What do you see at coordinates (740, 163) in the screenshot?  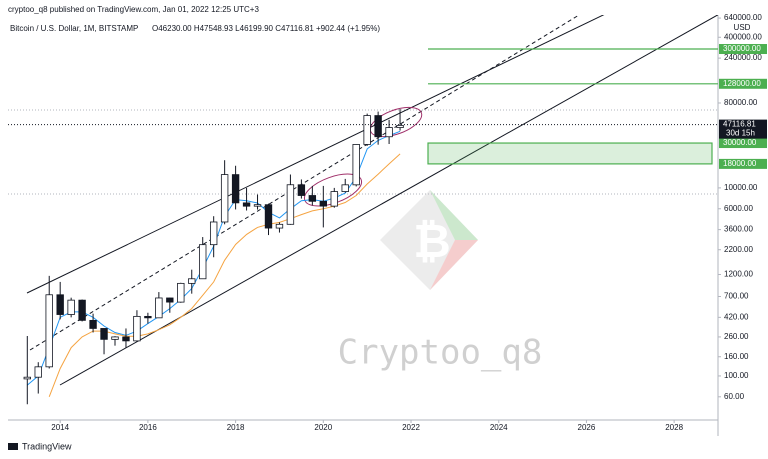 I see `zone-label: 18000.00` at bounding box center [740, 163].